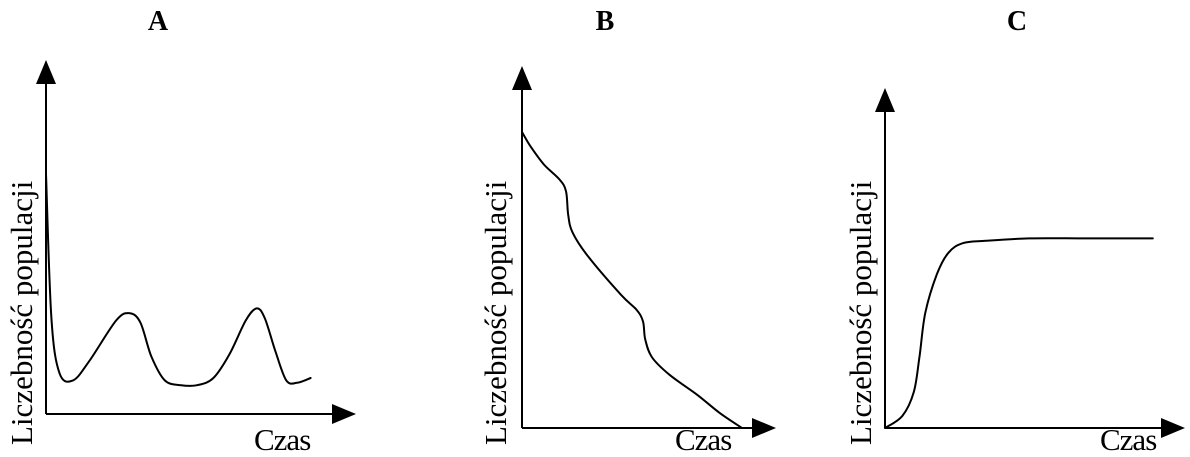  What do you see at coordinates (1017, 21) in the screenshot?
I see `chart-title: C` at bounding box center [1017, 21].